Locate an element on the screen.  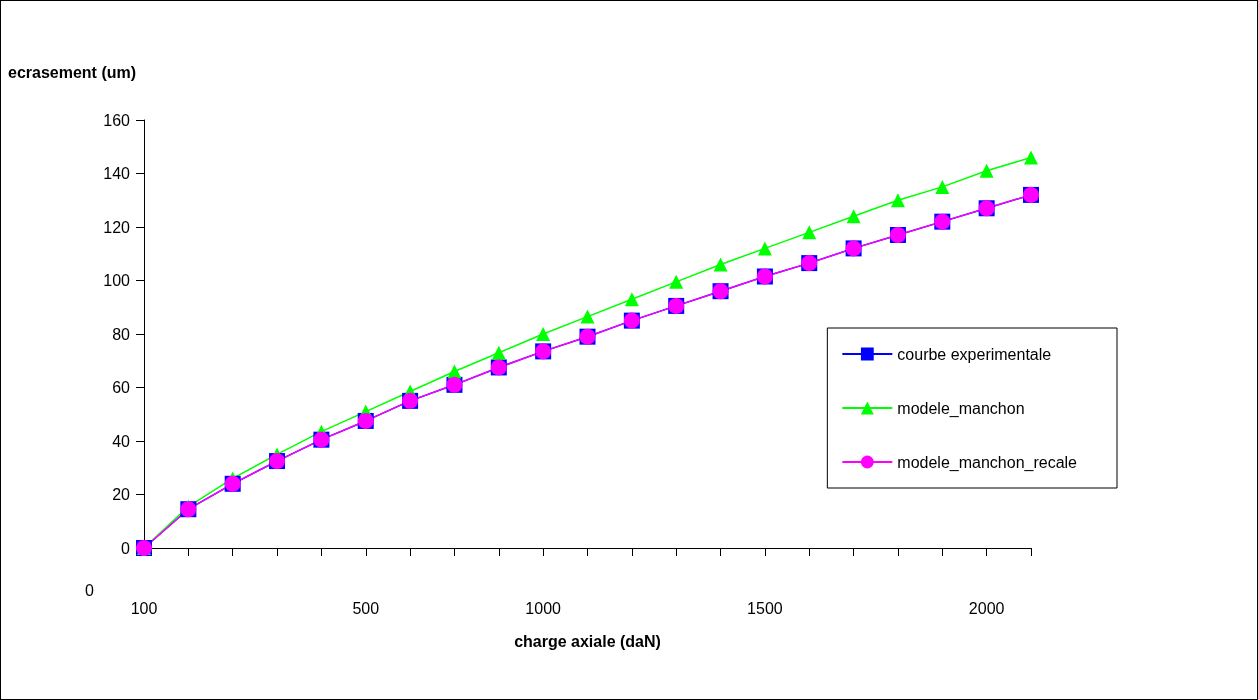
x-axis-title: charge axiale (daN) is located at coordinates (587, 641).